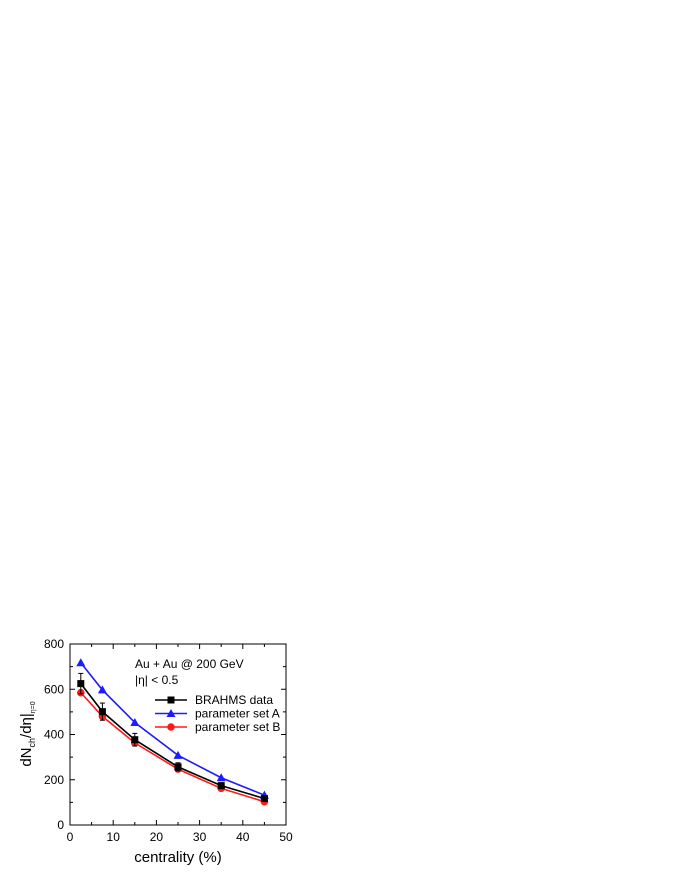 Image resolution: width=680 pixels, height=880 pixels. I want to click on x-tick-label: 30, so click(200, 837).